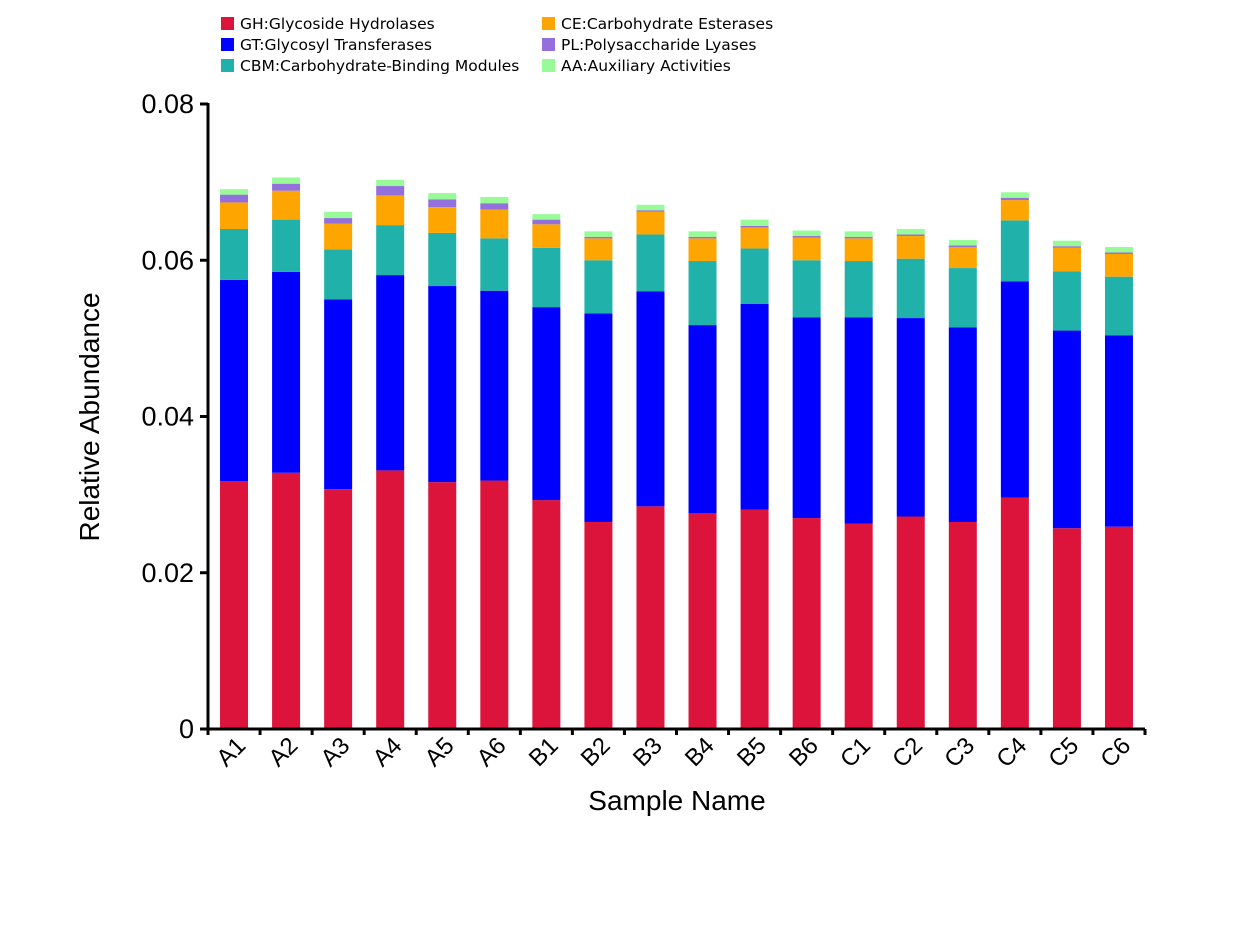 The height and width of the screenshot is (937, 1250). Describe the element at coordinates (1014, 251) in the screenshot. I see `bar-segment-C4-s2` at that location.